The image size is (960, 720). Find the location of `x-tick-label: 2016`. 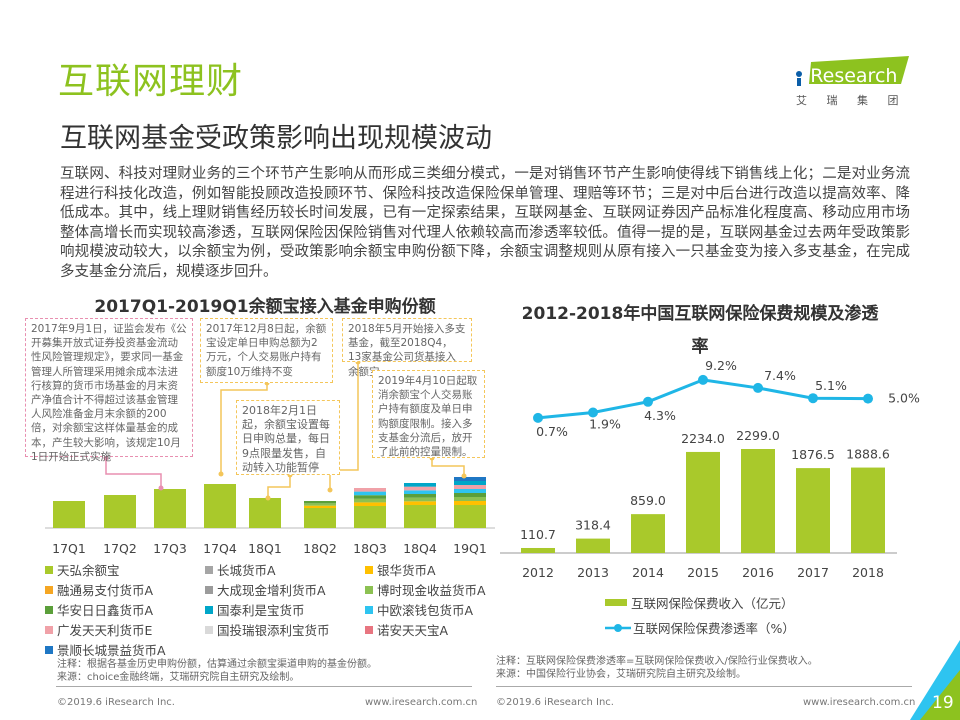

x-tick-label: 2016 is located at coordinates (758, 572).